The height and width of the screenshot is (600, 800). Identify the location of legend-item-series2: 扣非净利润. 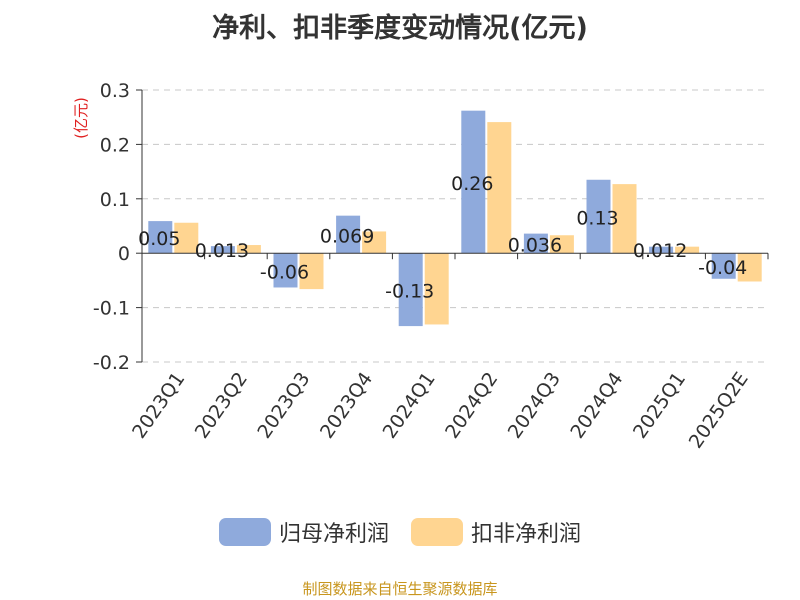
(496, 532).